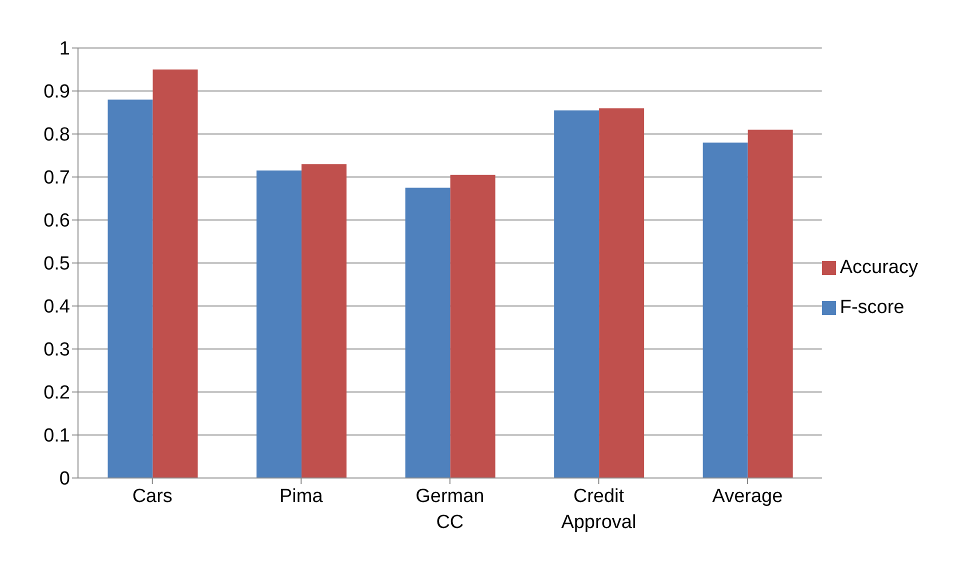 Image resolution: width=959 pixels, height=579 pixels. Describe the element at coordinates (302, 496) in the screenshot. I see `x-tick-label: Pima` at that location.